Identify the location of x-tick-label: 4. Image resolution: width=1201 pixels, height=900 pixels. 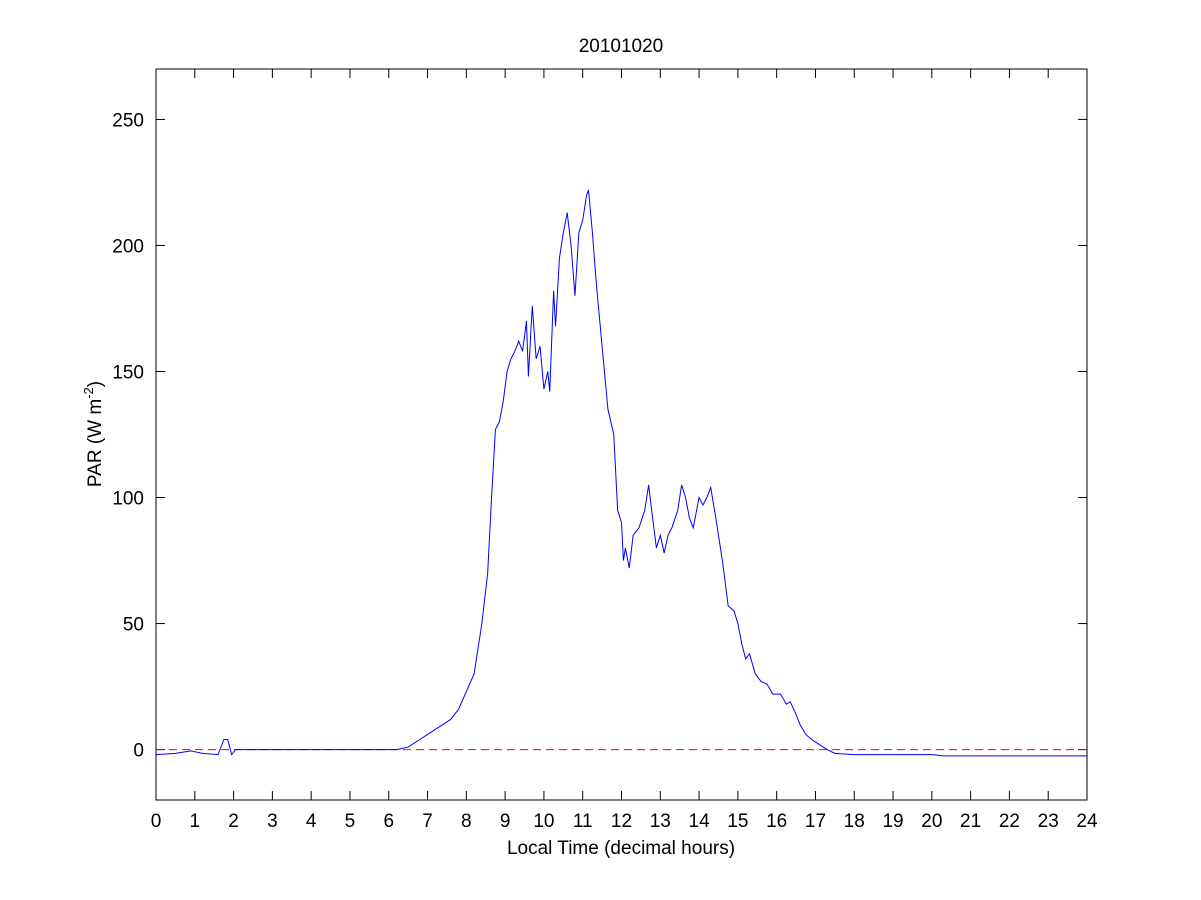
(311, 821).